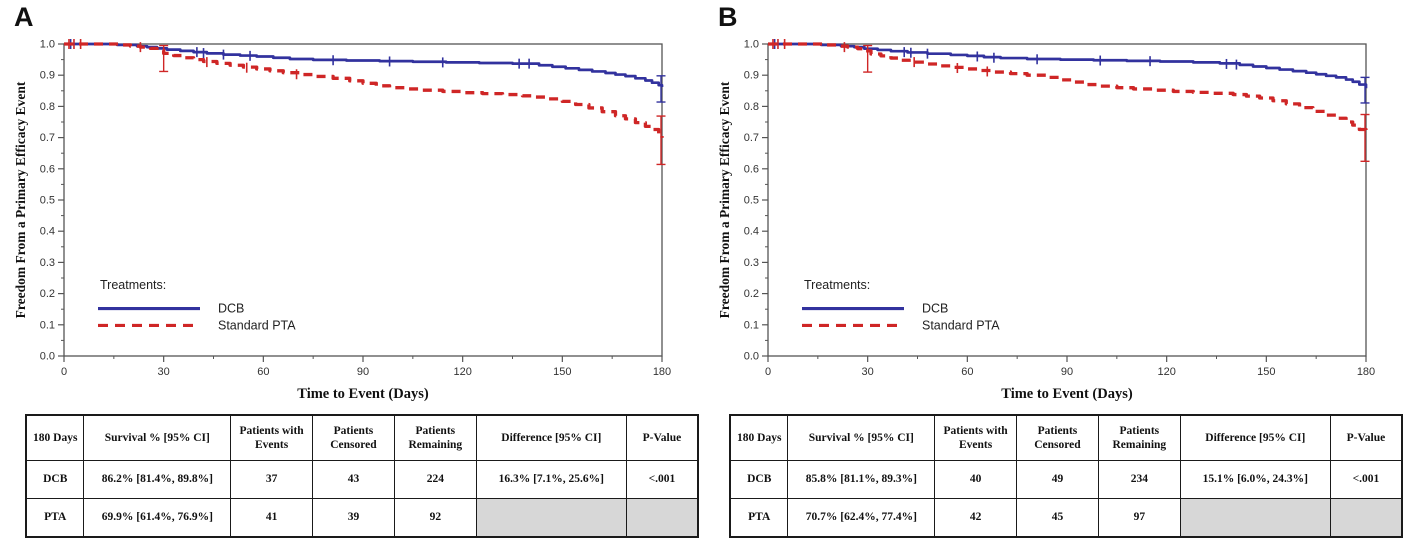 This screenshot has height=545, width=1409. What do you see at coordinates (1057, 479) in the screenshot?
I see `table-cell: 49` at bounding box center [1057, 479].